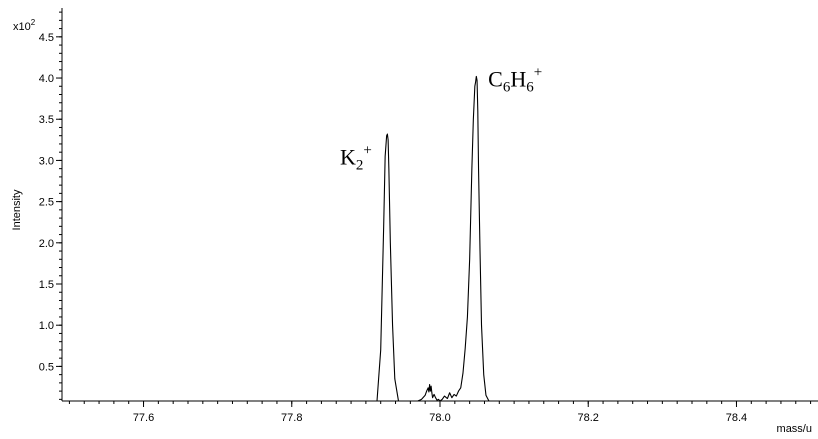  I want to click on peak-label-k2: K2+, so click(356, 158).